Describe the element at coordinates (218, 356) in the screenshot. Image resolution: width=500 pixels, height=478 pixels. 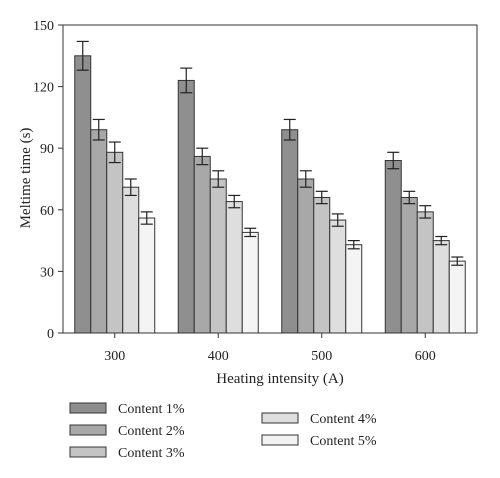
I see `x-tick-label: 400` at that location.